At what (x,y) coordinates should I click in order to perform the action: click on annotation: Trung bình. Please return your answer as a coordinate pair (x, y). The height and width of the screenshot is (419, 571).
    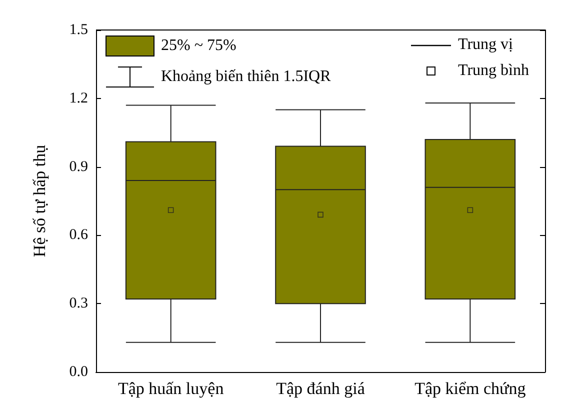
    Looking at the image, I should click on (493, 71).